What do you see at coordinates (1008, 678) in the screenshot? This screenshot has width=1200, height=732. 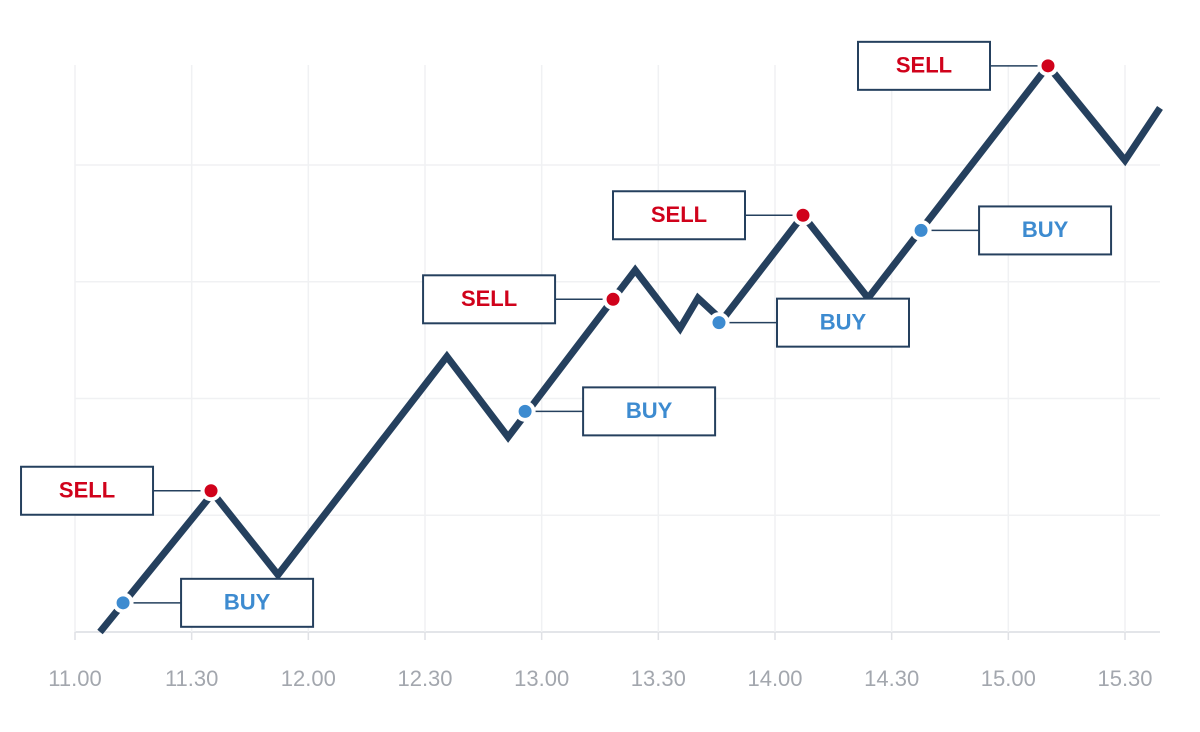 I see `x-tick-label: 15.00` at bounding box center [1008, 678].